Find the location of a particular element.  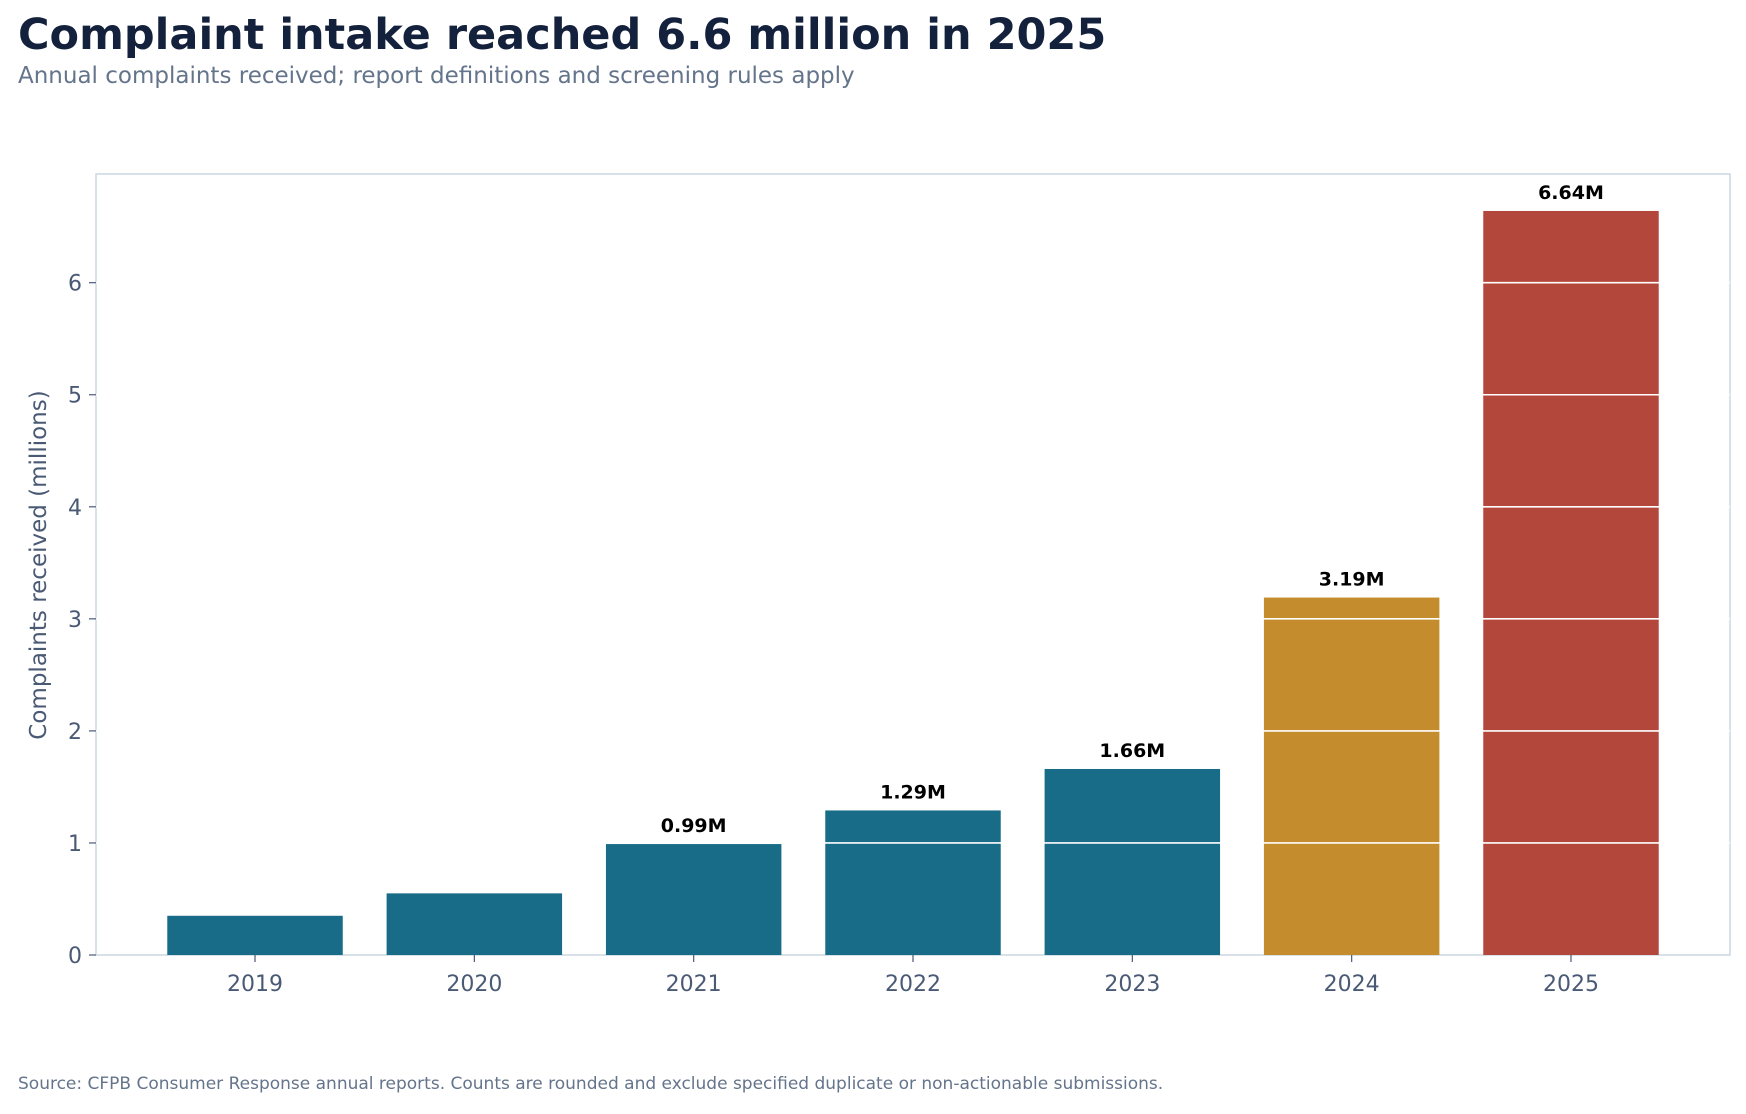

x-tick-label-2023: 2023 is located at coordinates (1132, 984).